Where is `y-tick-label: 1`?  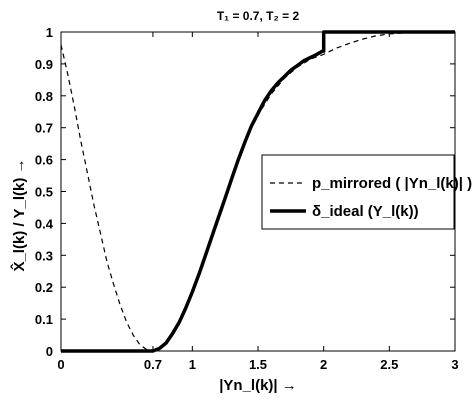 y-tick-label: 1 is located at coordinates (49, 32).